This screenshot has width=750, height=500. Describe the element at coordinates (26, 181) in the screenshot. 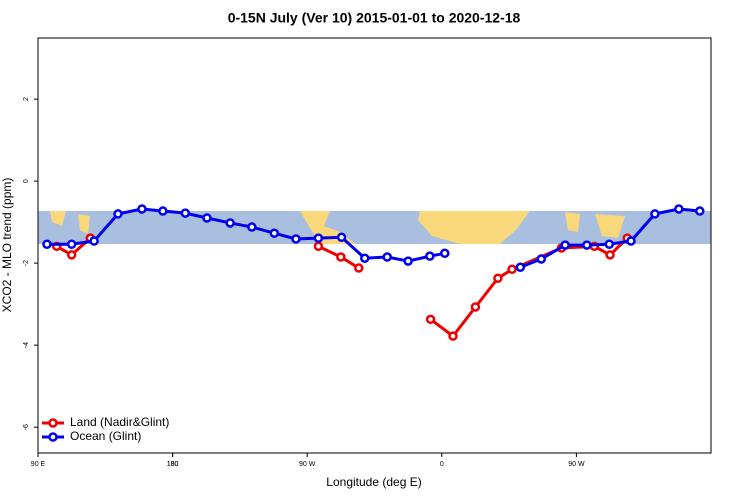

I see `y-tick-label: 0` at that location.